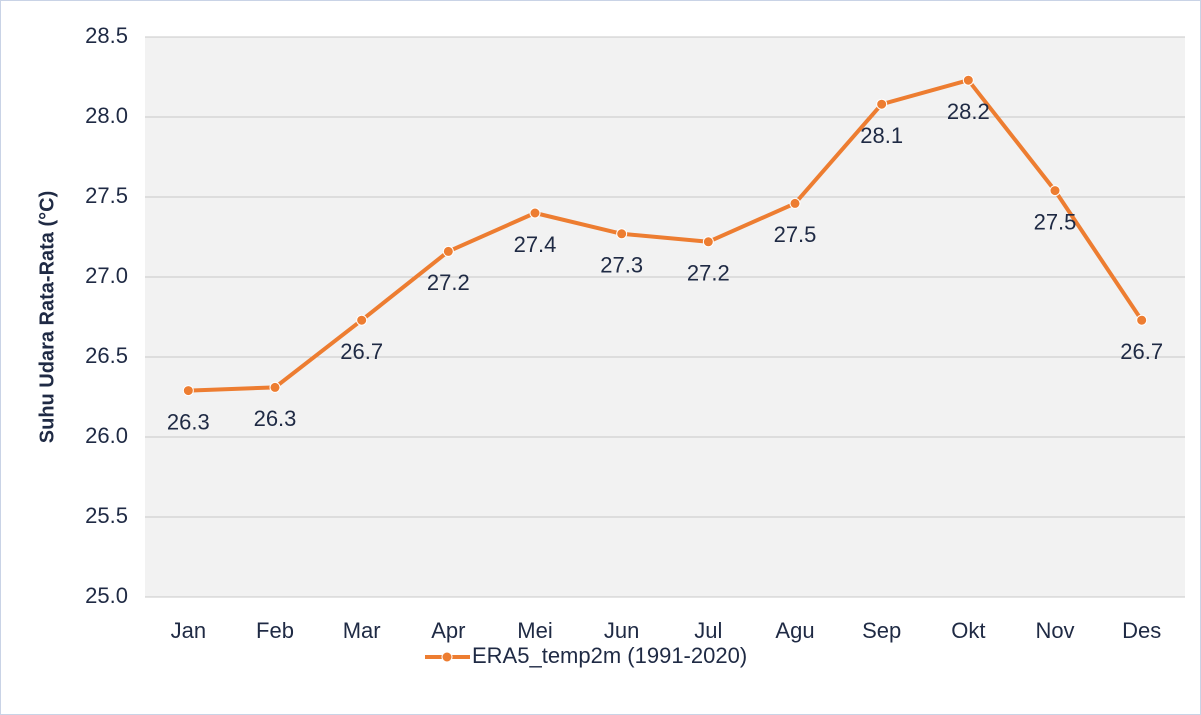 Image resolution: width=1201 pixels, height=715 pixels. What do you see at coordinates (621, 630) in the screenshot?
I see `x-tick-label: Jun` at bounding box center [621, 630].